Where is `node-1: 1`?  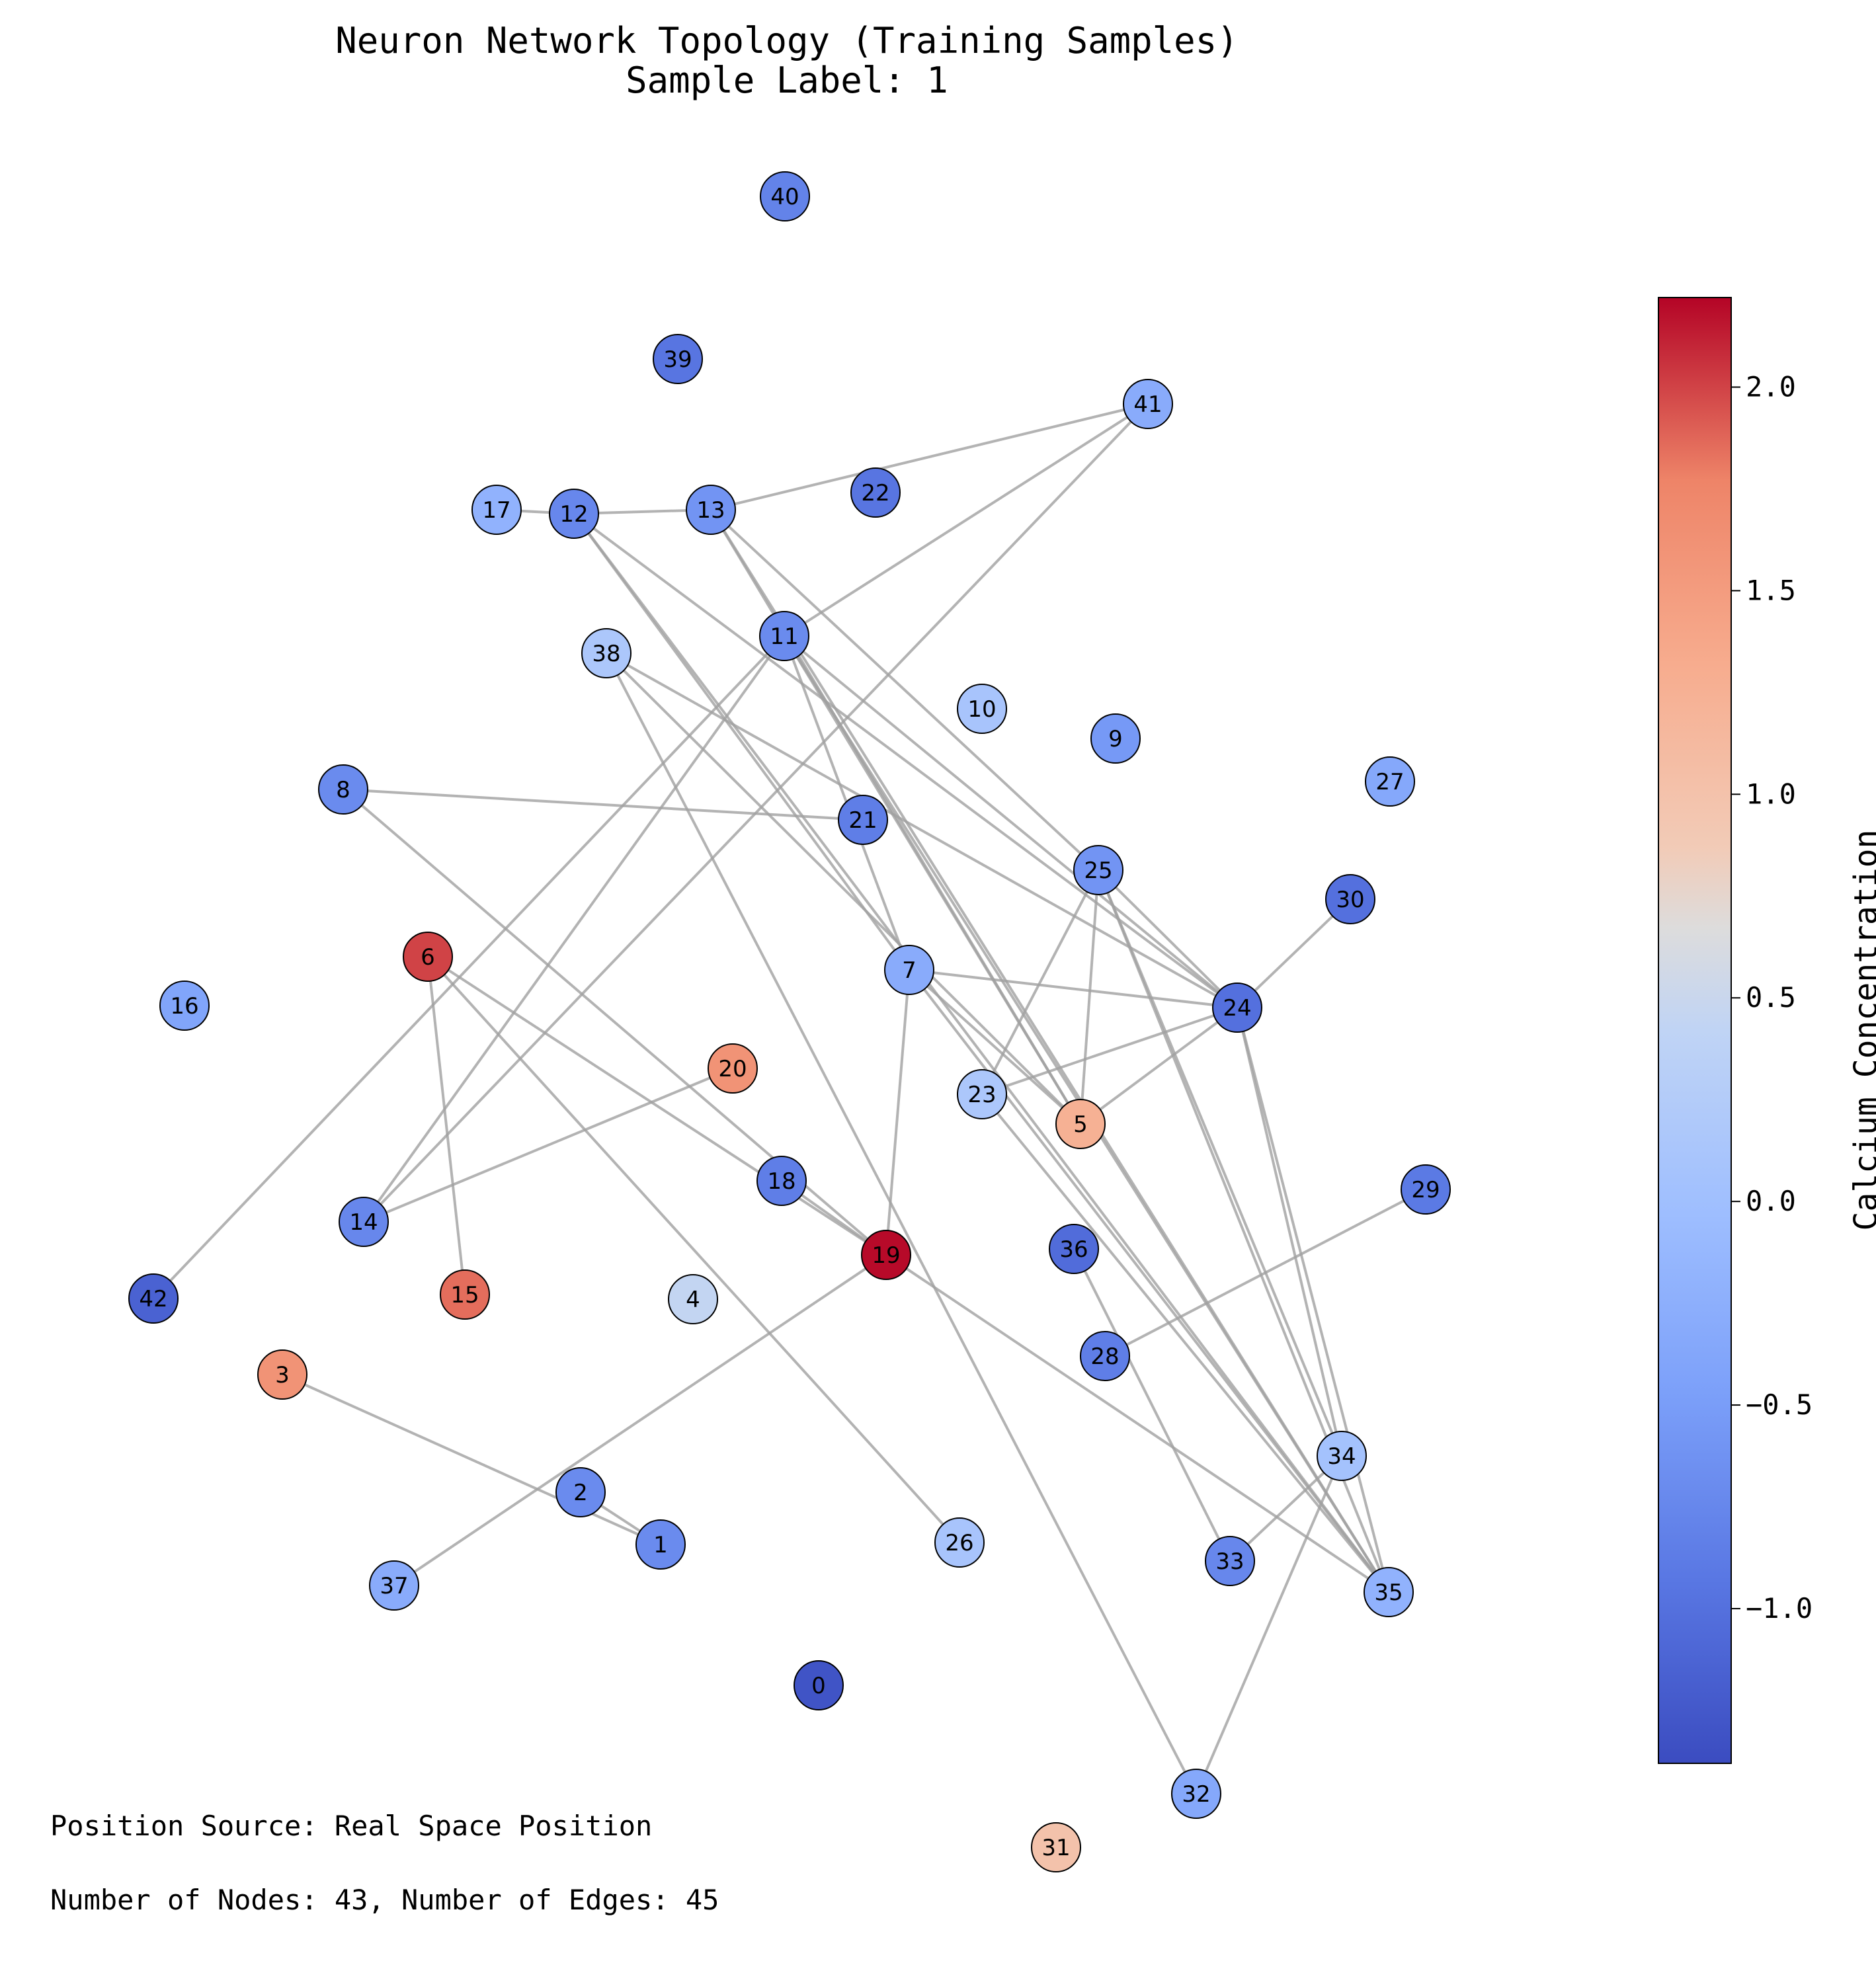 node-1: 1 is located at coordinates (660, 1544).